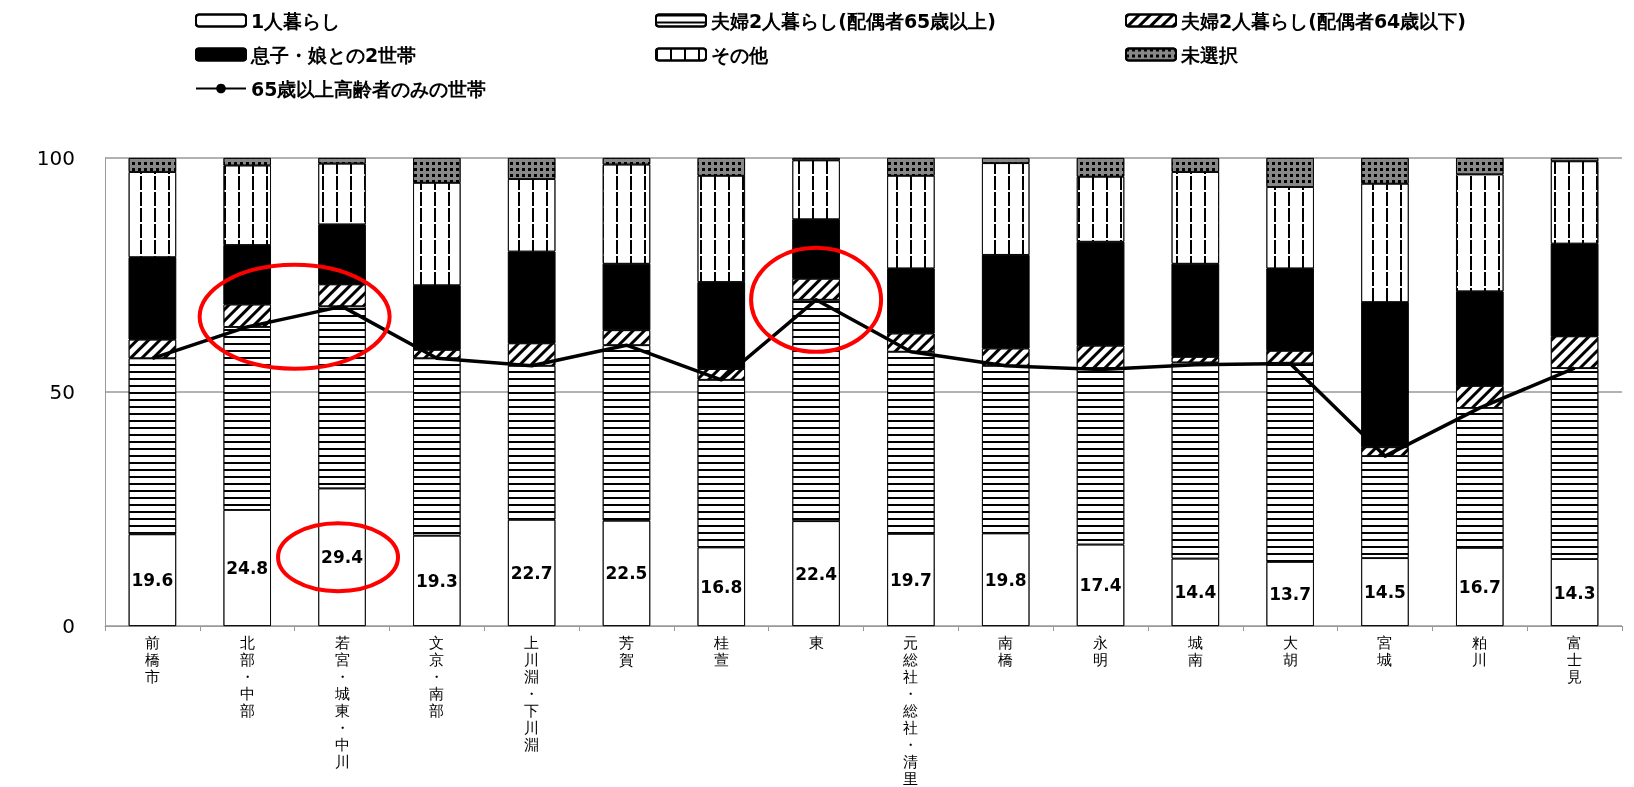 The width and height of the screenshot is (1634, 787). Describe the element at coordinates (1384, 592) in the screenshot. I see `data-label: 14.5` at that location.